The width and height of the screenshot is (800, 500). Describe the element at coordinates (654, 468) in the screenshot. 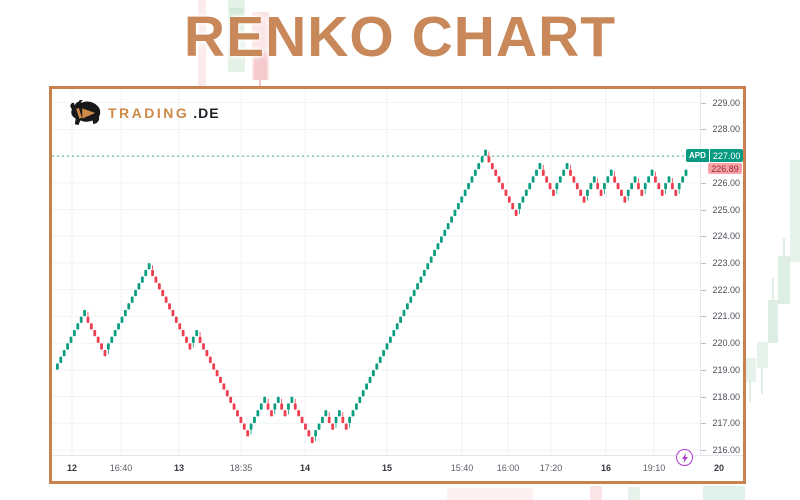

I see `time-axis-label: 19:10` at that location.